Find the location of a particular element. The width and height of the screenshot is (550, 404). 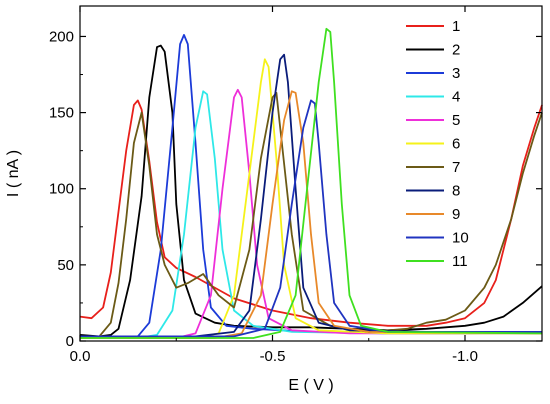

legend: 1 2 3 4 5 6 7 8 9 10 11 is located at coordinates (437, 144).